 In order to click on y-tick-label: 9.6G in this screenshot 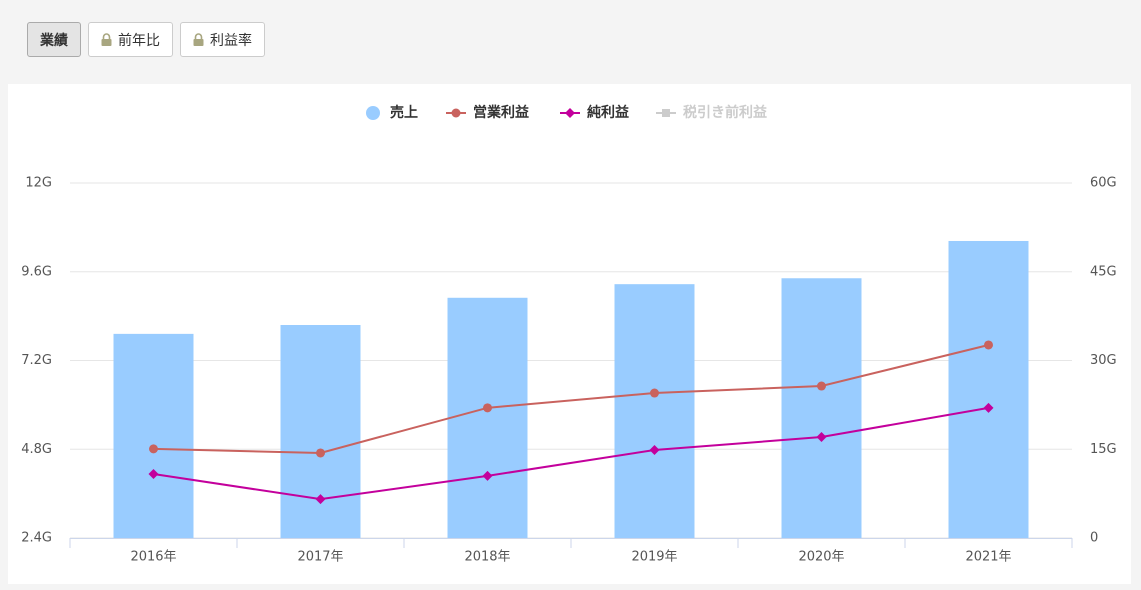, I will do `click(36, 271)`.